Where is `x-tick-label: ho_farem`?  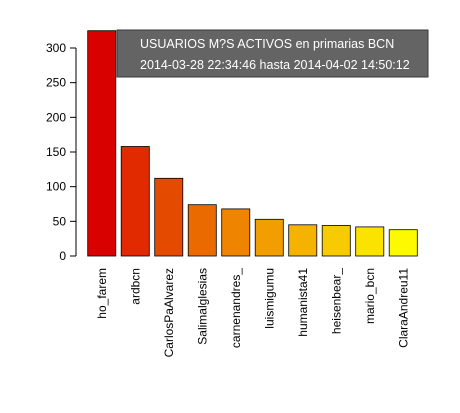 x-tick-label: ho_farem is located at coordinates (102, 293).